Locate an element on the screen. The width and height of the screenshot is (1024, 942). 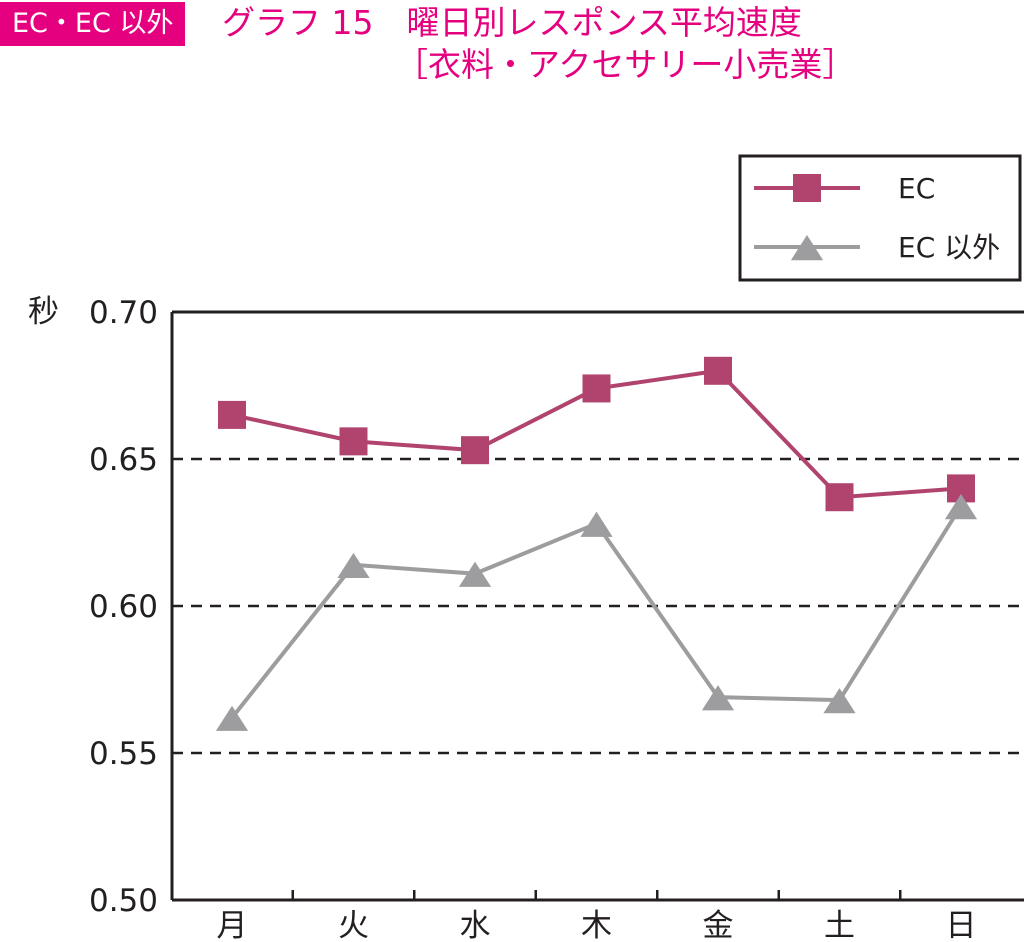
x-tick-label: 土 is located at coordinates (839, 925).